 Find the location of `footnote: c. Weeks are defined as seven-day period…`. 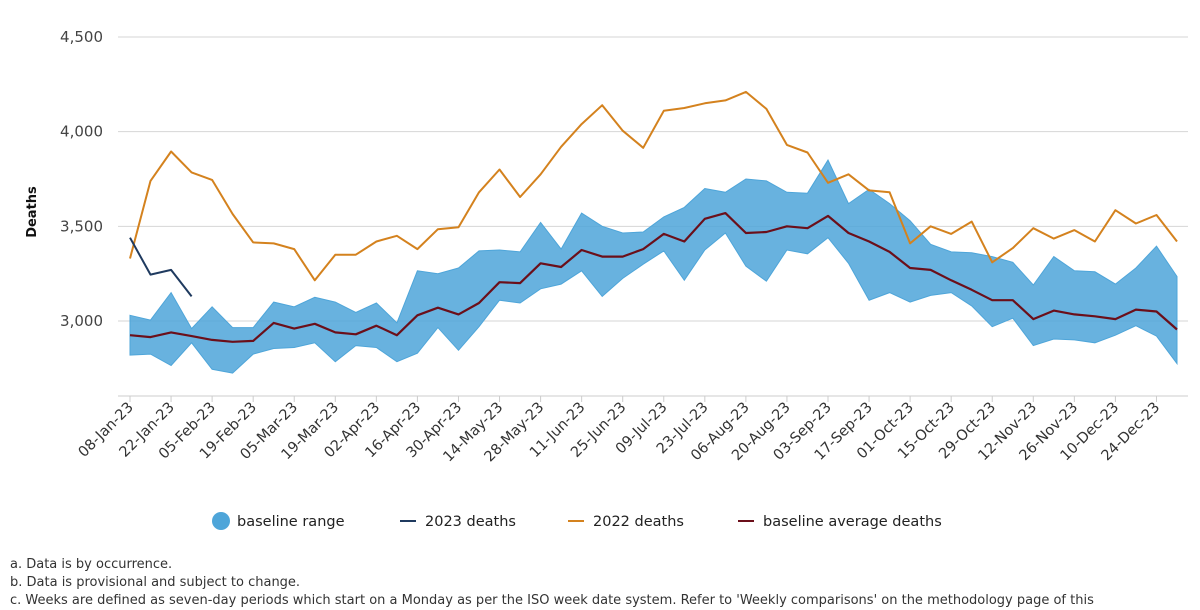

footnote: c. Weeks are defined as seven-day period… is located at coordinates (552, 600).